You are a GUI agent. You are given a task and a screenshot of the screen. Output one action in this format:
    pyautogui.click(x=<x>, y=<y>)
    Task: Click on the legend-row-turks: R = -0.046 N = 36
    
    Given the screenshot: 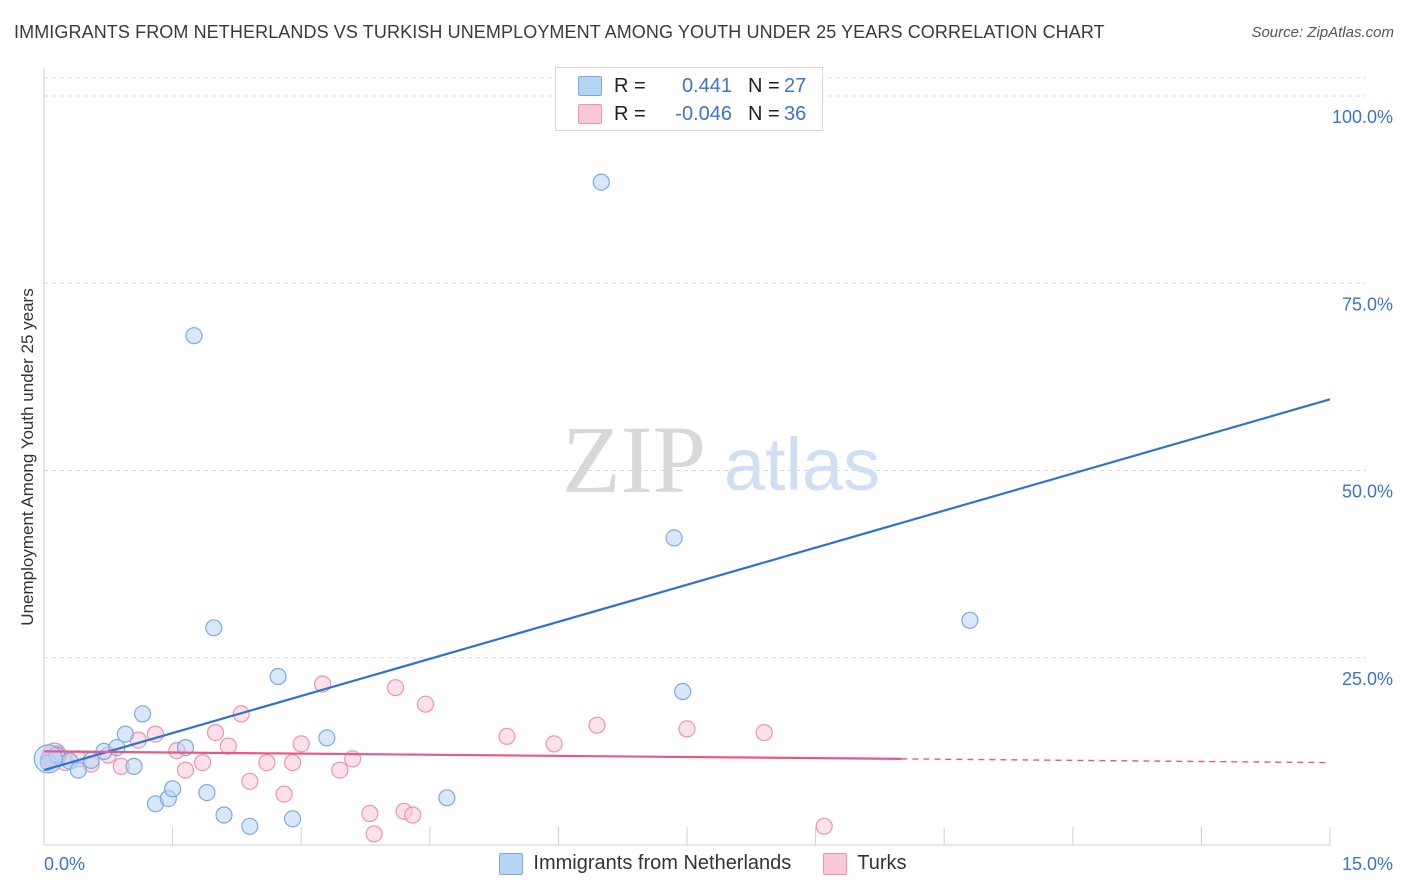 What is the action you would take?
    pyautogui.click(x=692, y=114)
    